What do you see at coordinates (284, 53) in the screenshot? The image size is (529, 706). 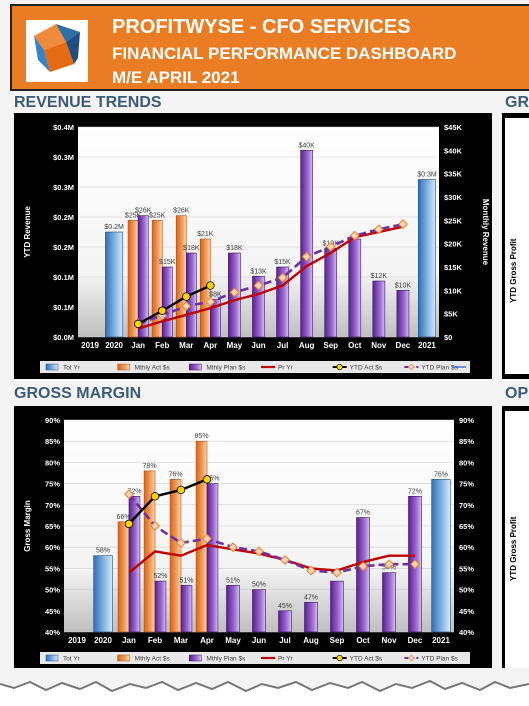 I see `dashboard-title: FINANCIAL PERFORMANCE DASHBOARD` at bounding box center [284, 53].